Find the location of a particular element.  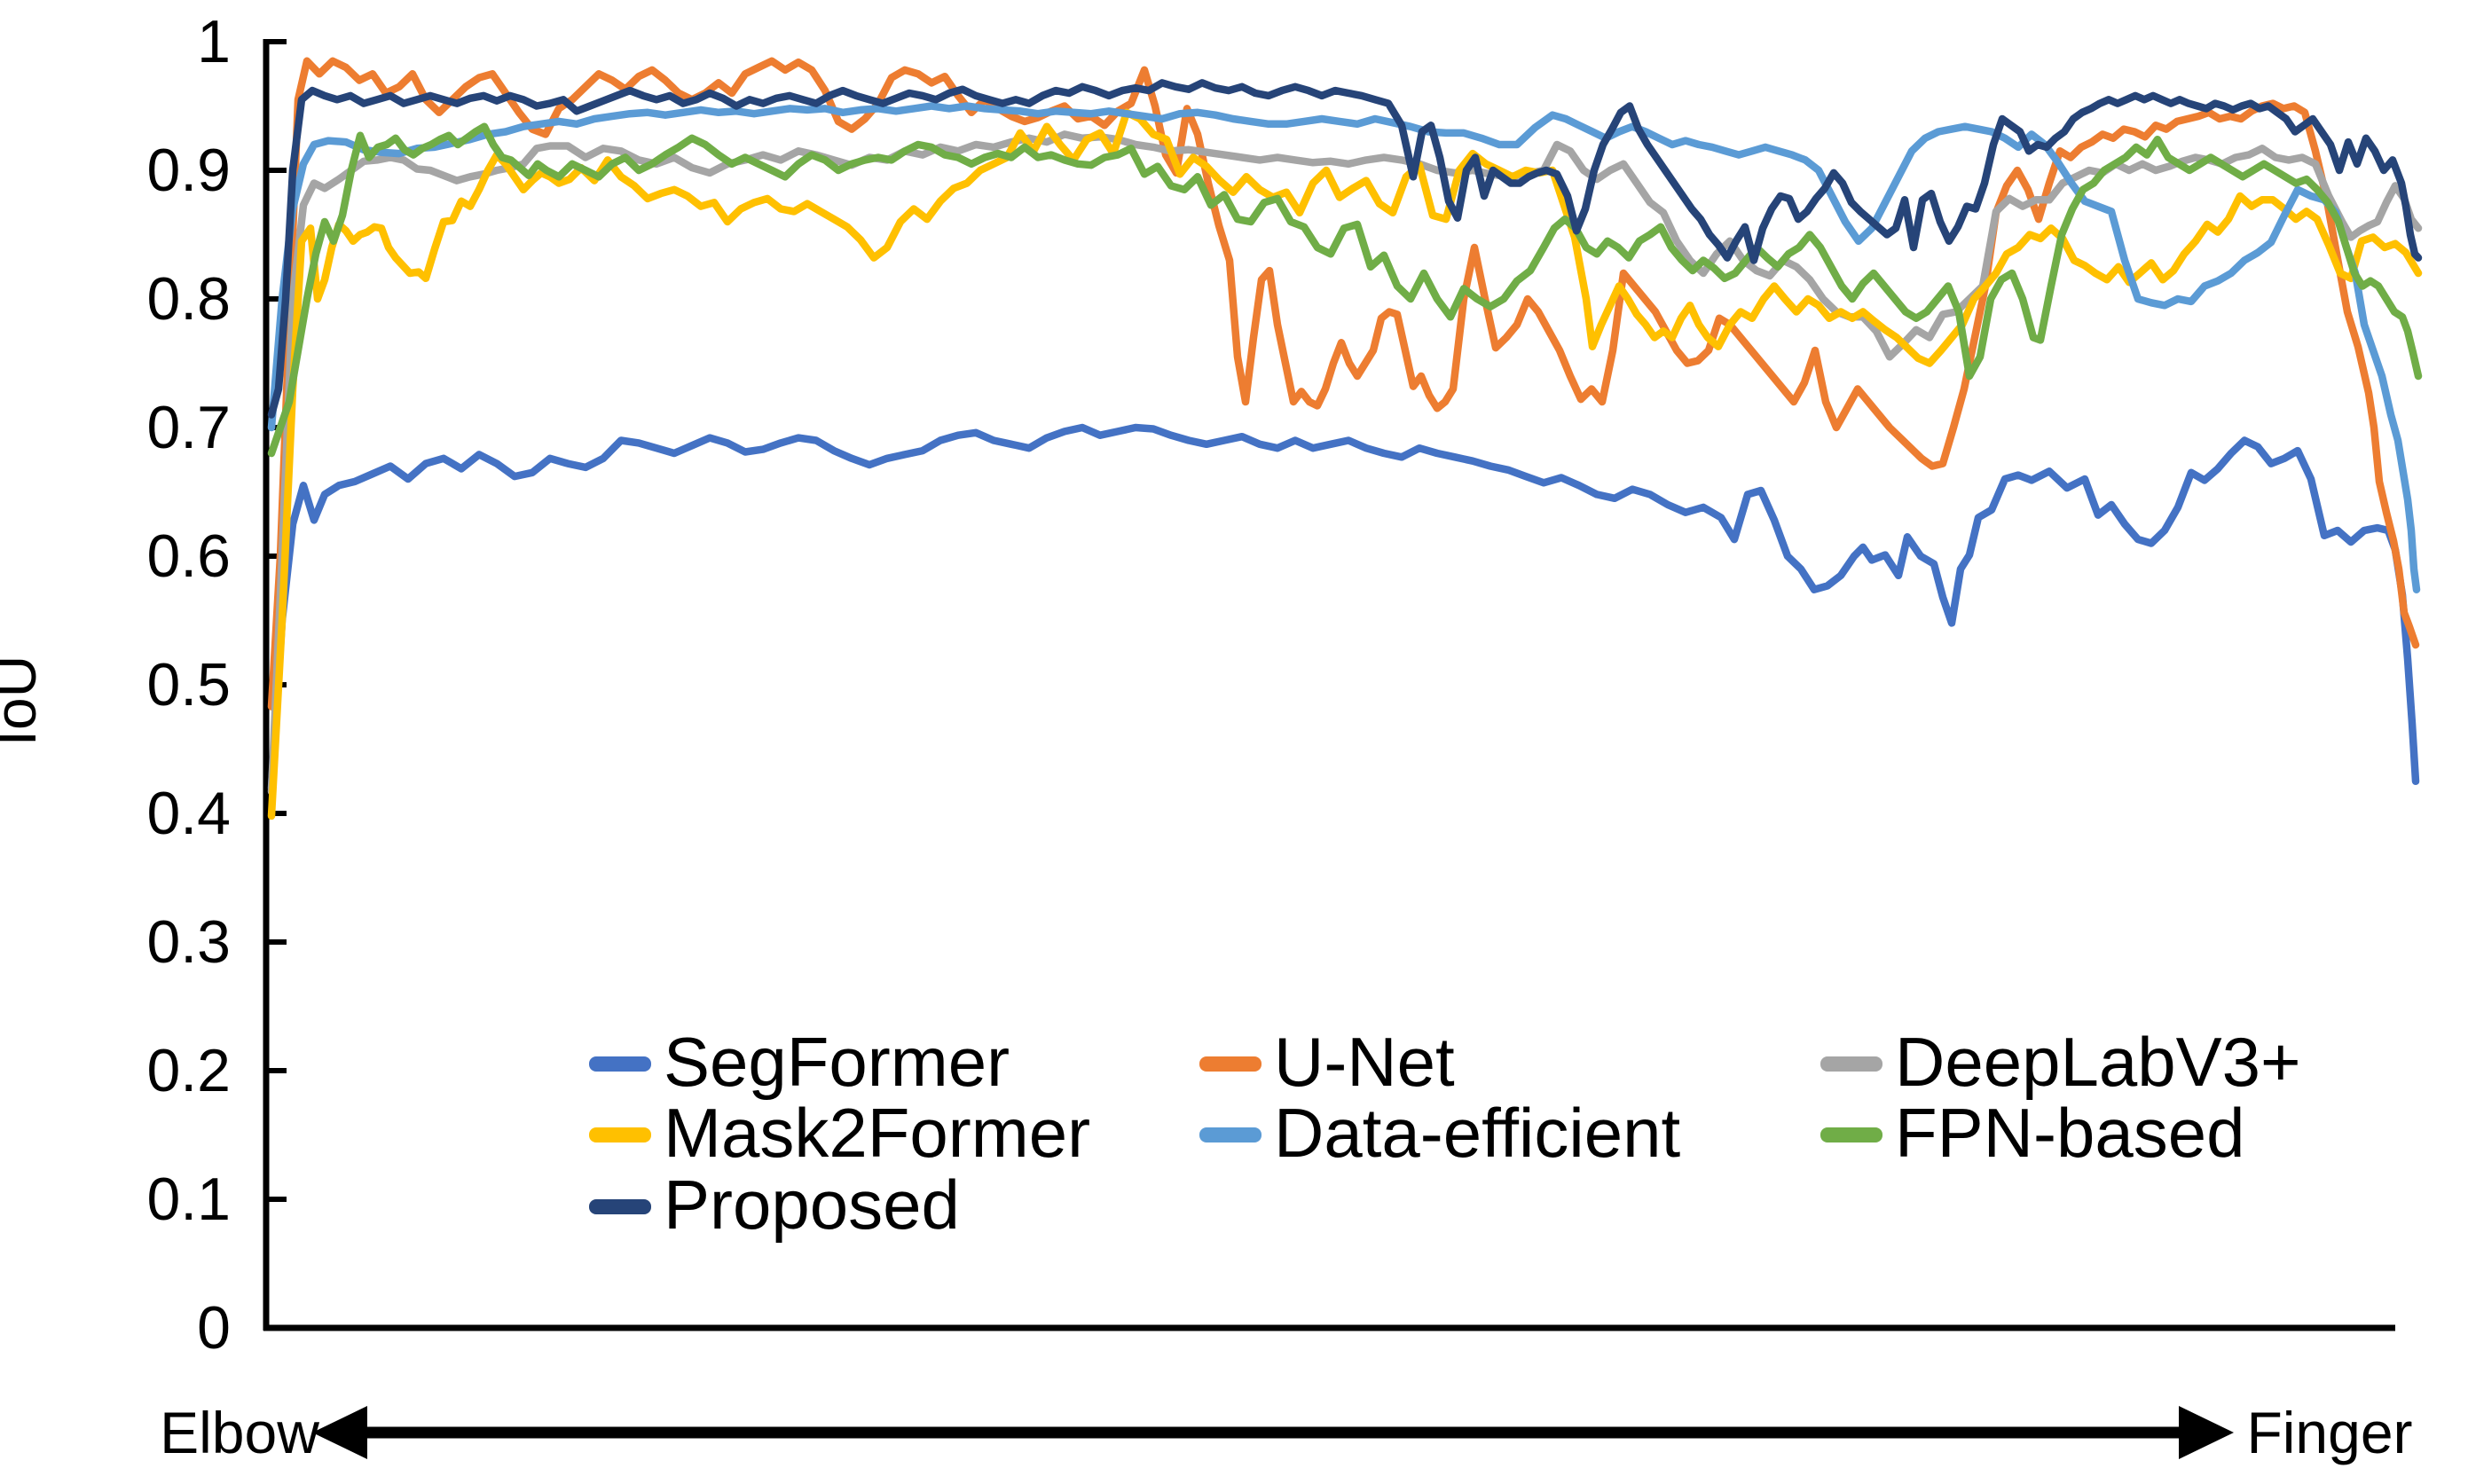

arrowhead-right-icon is located at coordinates (2206, 1432).